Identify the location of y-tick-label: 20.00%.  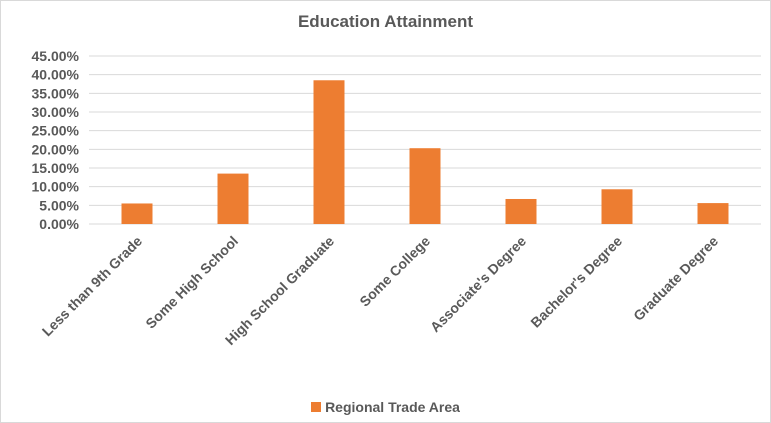
(56, 149).